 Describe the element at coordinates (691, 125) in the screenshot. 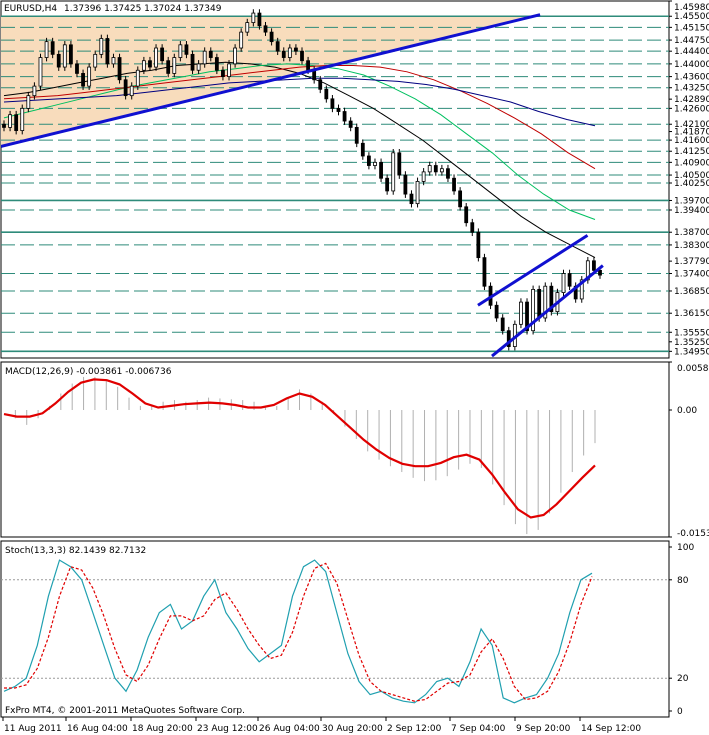

I see `price-tick-label: 1.42100` at that location.